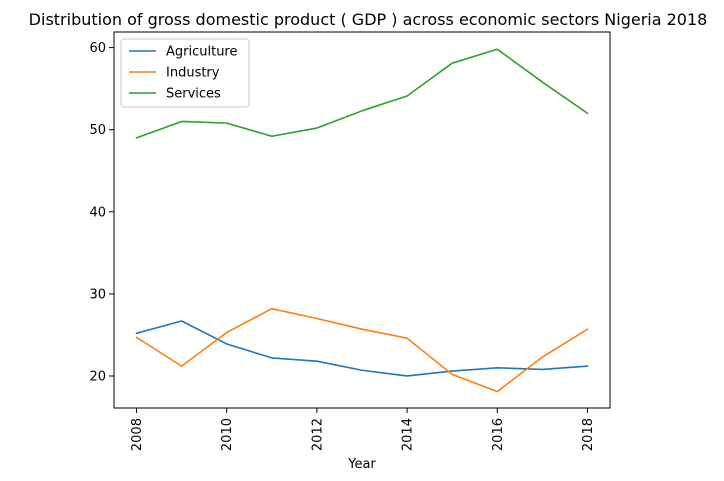  I want to click on y-tick-label: 20, so click(97, 376).